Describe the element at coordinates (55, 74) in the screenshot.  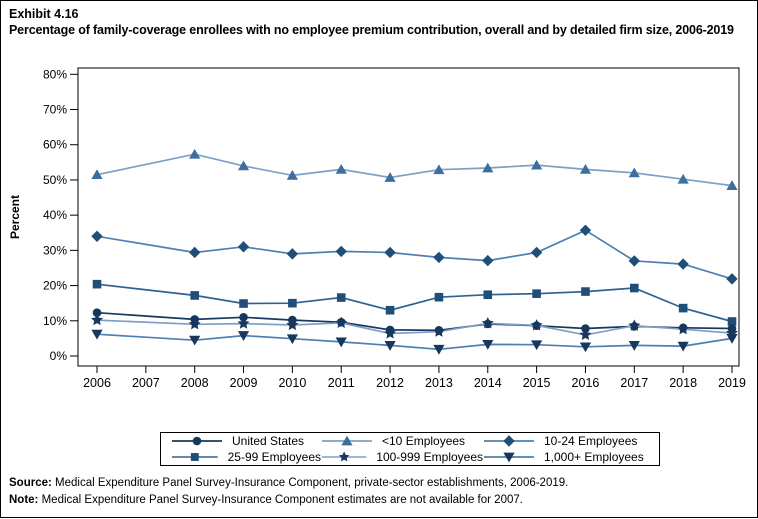
I see `y-axis-tick-label: 80%` at that location.